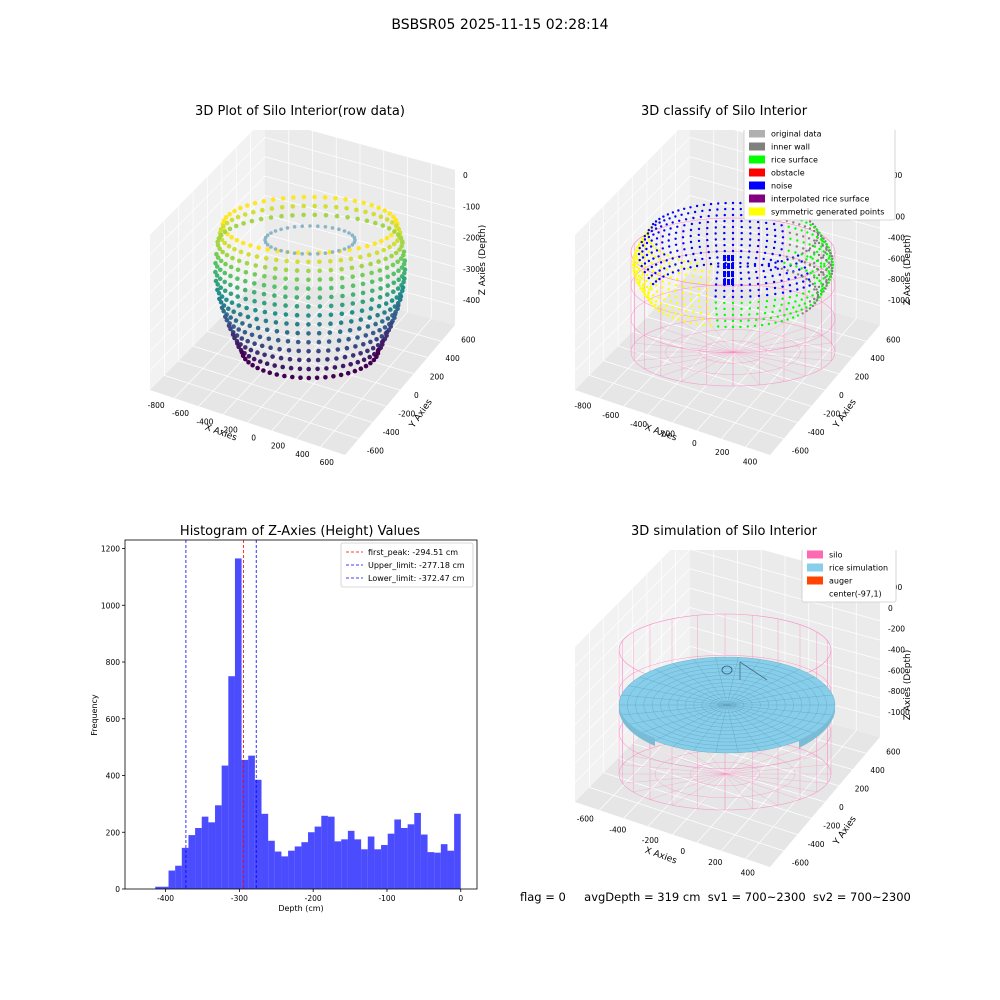 This screenshot has width=1000, height=1000. What do you see at coordinates (794, 160) in the screenshot?
I see `panel2-legend-label: rice surface` at bounding box center [794, 160].